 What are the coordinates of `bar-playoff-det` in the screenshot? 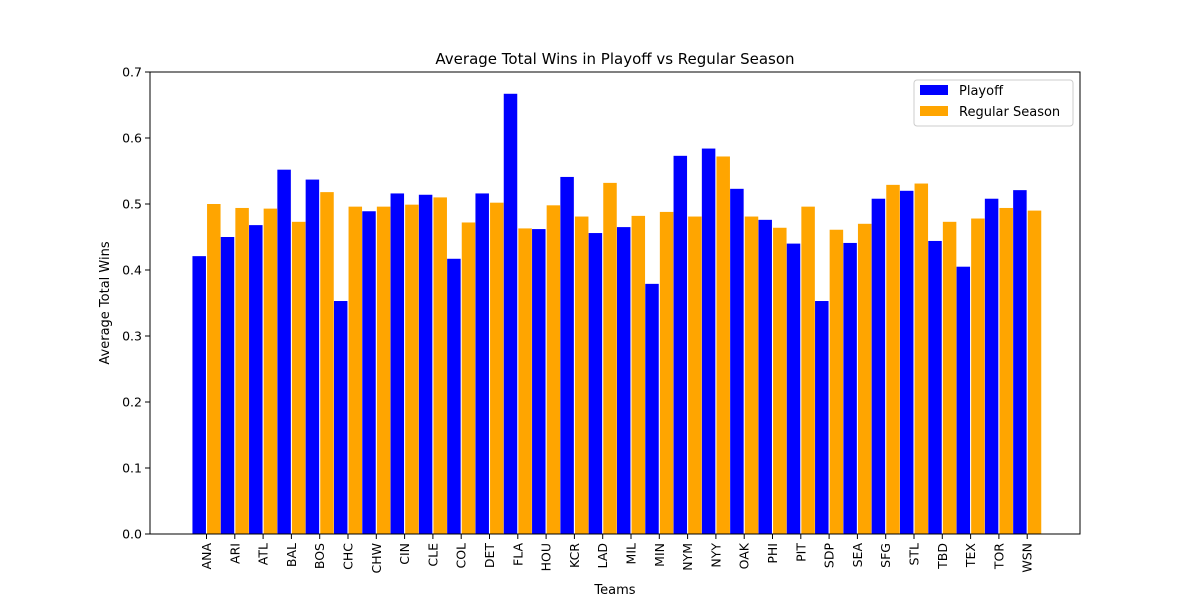 It's located at (482, 363).